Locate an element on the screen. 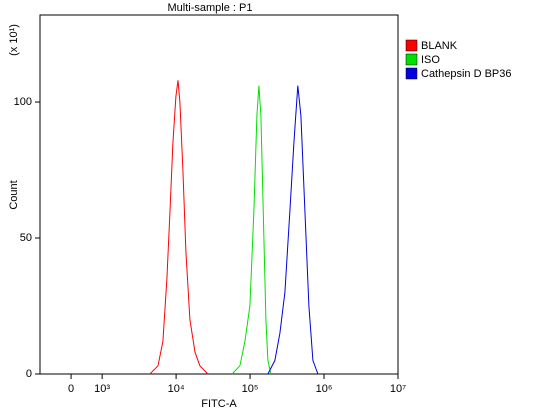  y-tick-label: 50 is located at coordinates (26, 238).